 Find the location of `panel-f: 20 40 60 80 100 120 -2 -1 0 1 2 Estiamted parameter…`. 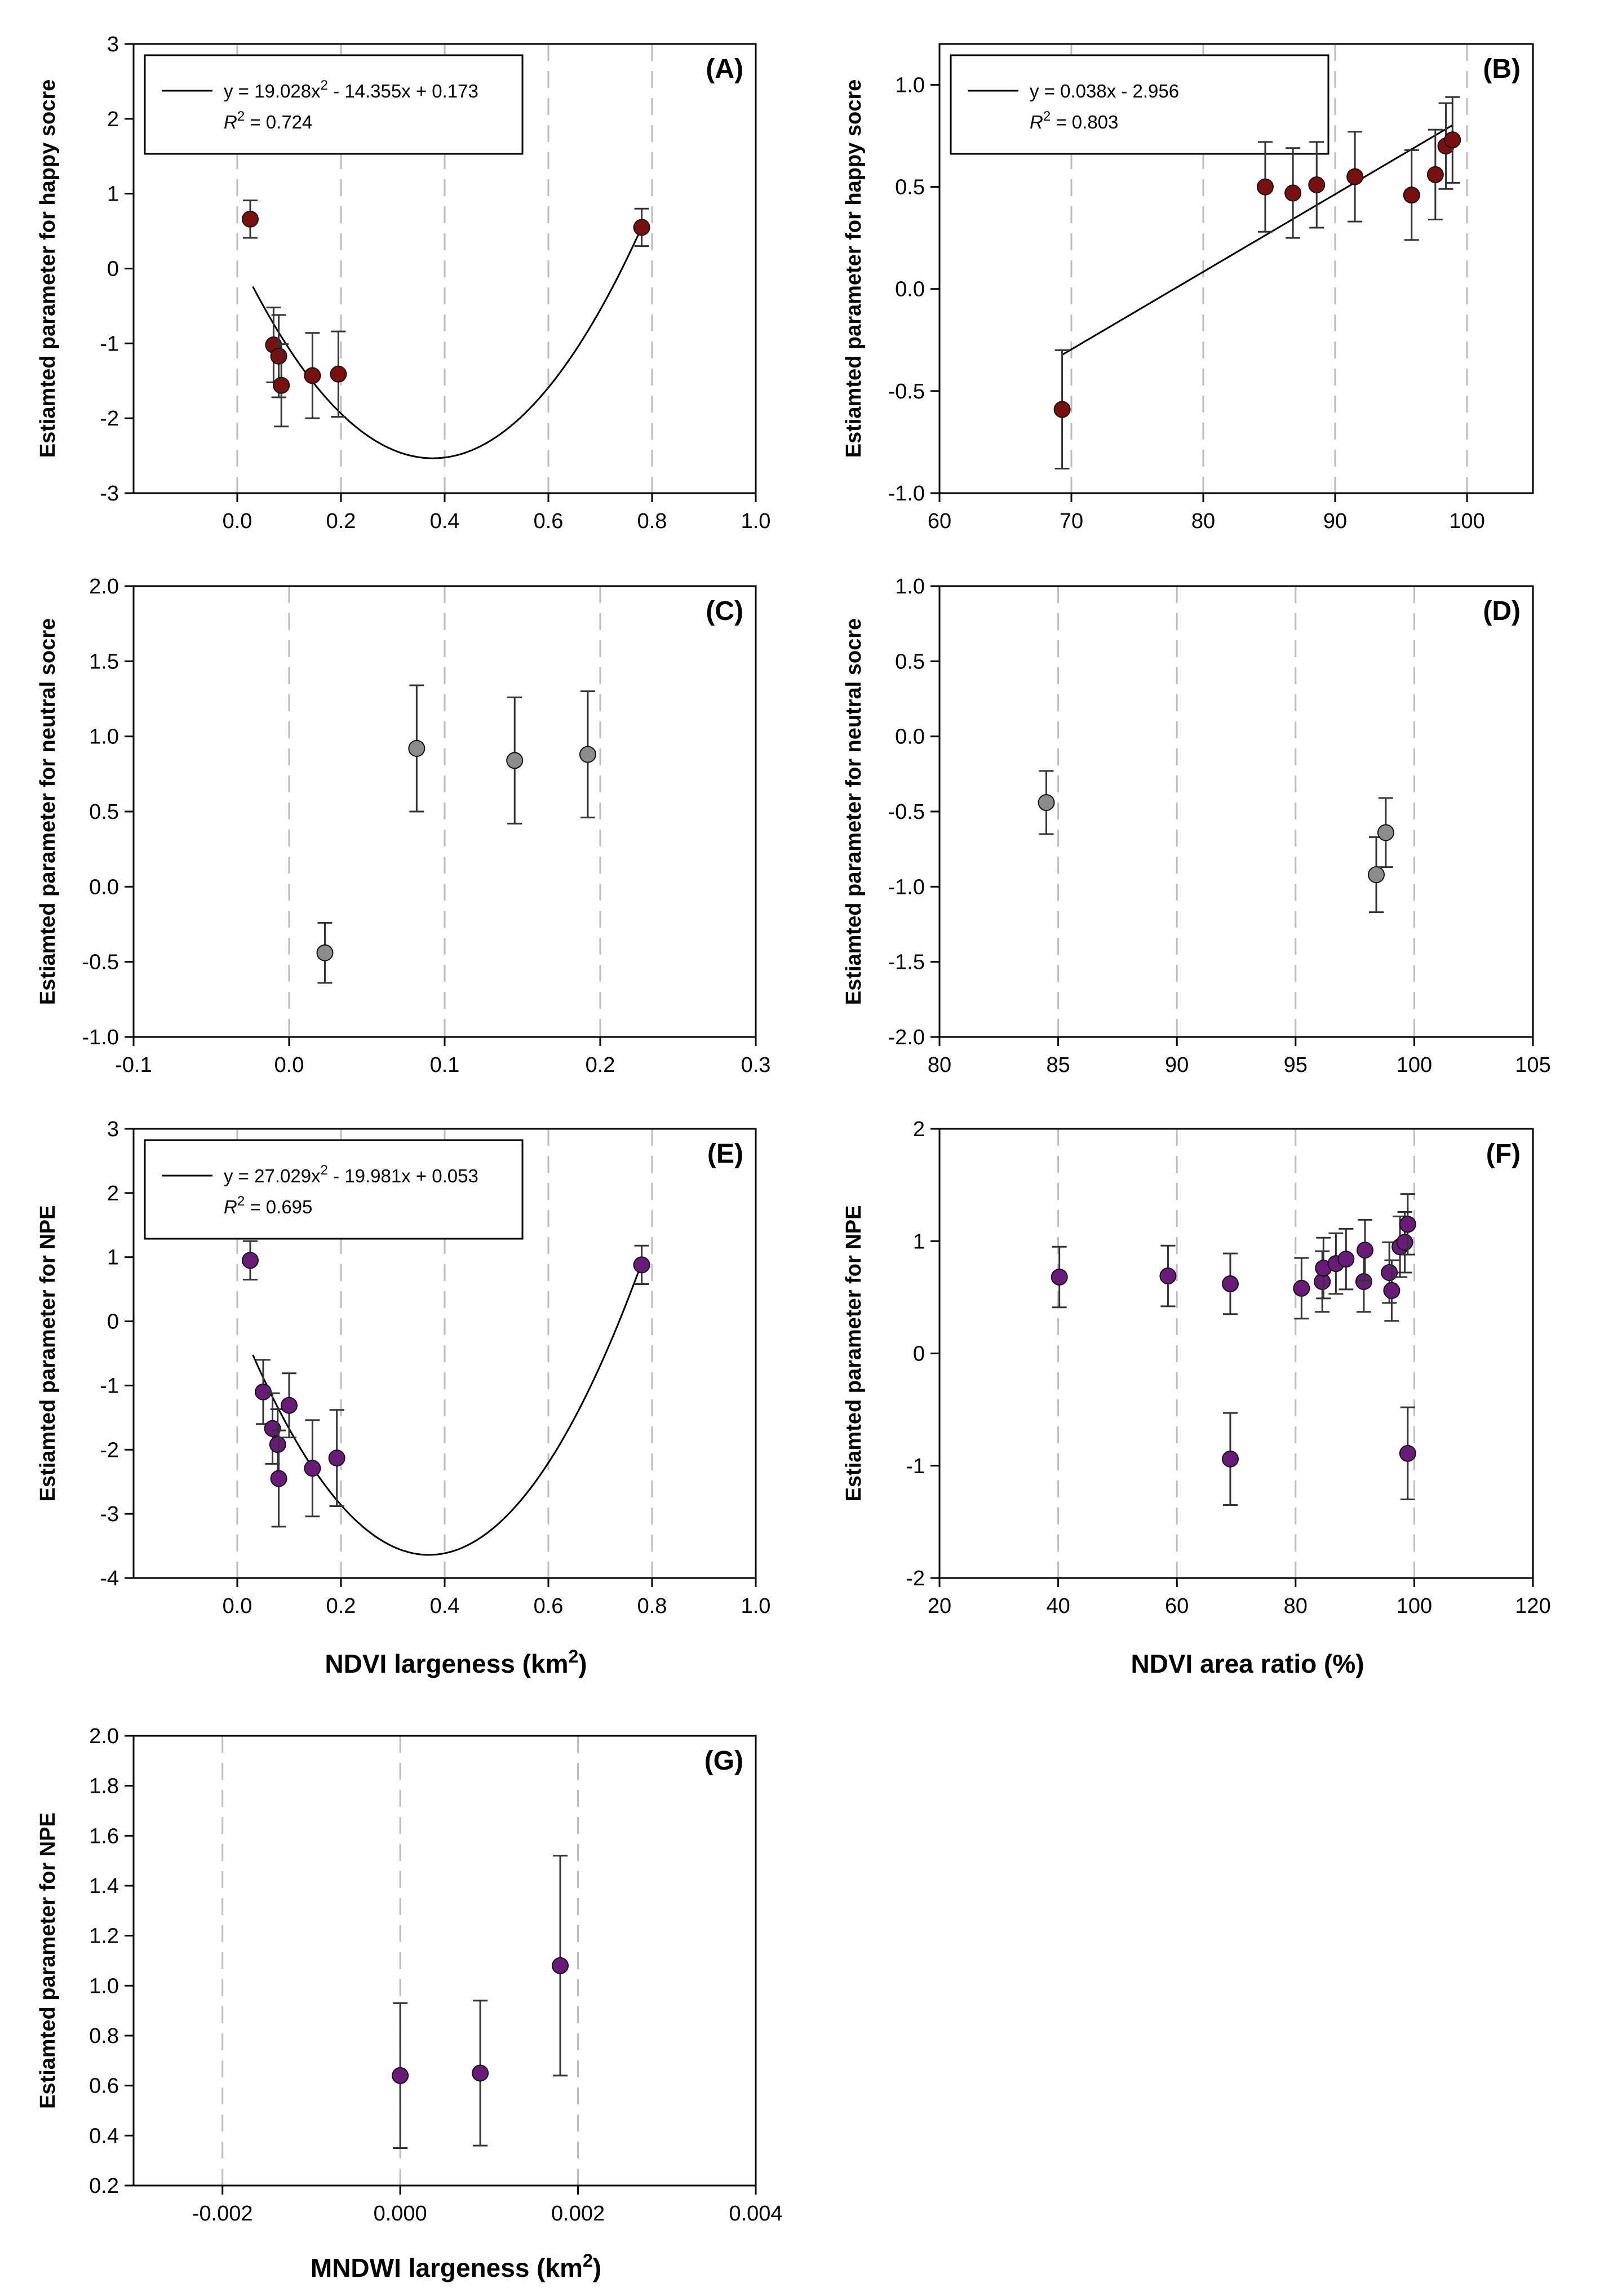

panel-f: 20 40 60 80 100 120 -2 -1 0 1 2 Estiamted parameter… is located at coordinates (1196, 1398).